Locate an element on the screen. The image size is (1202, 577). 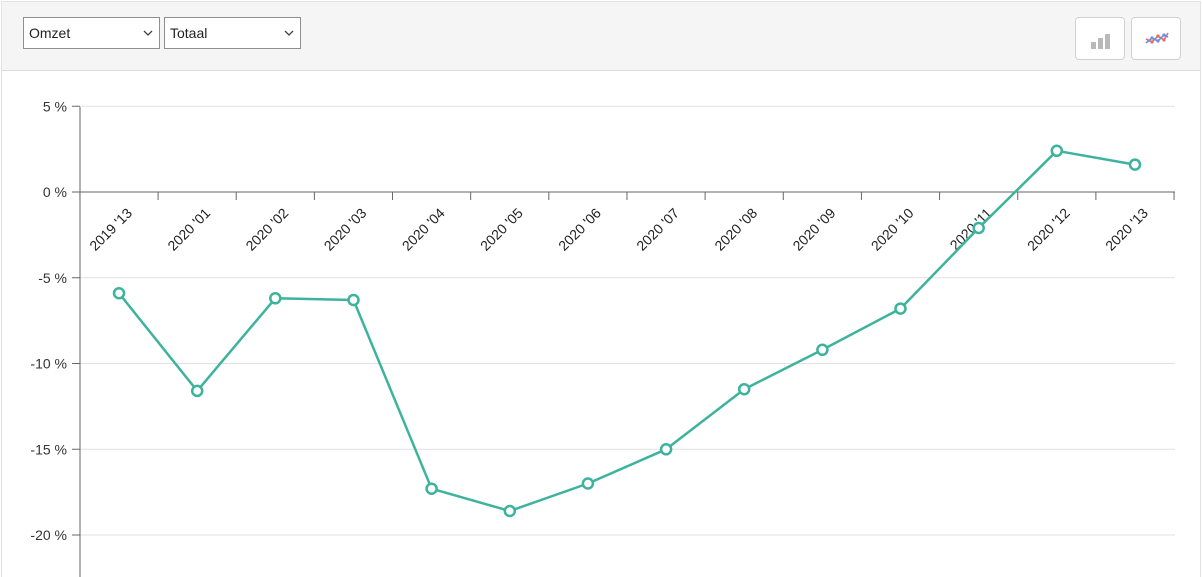
x-tick-label: 2020 '03 is located at coordinates (345, 229).